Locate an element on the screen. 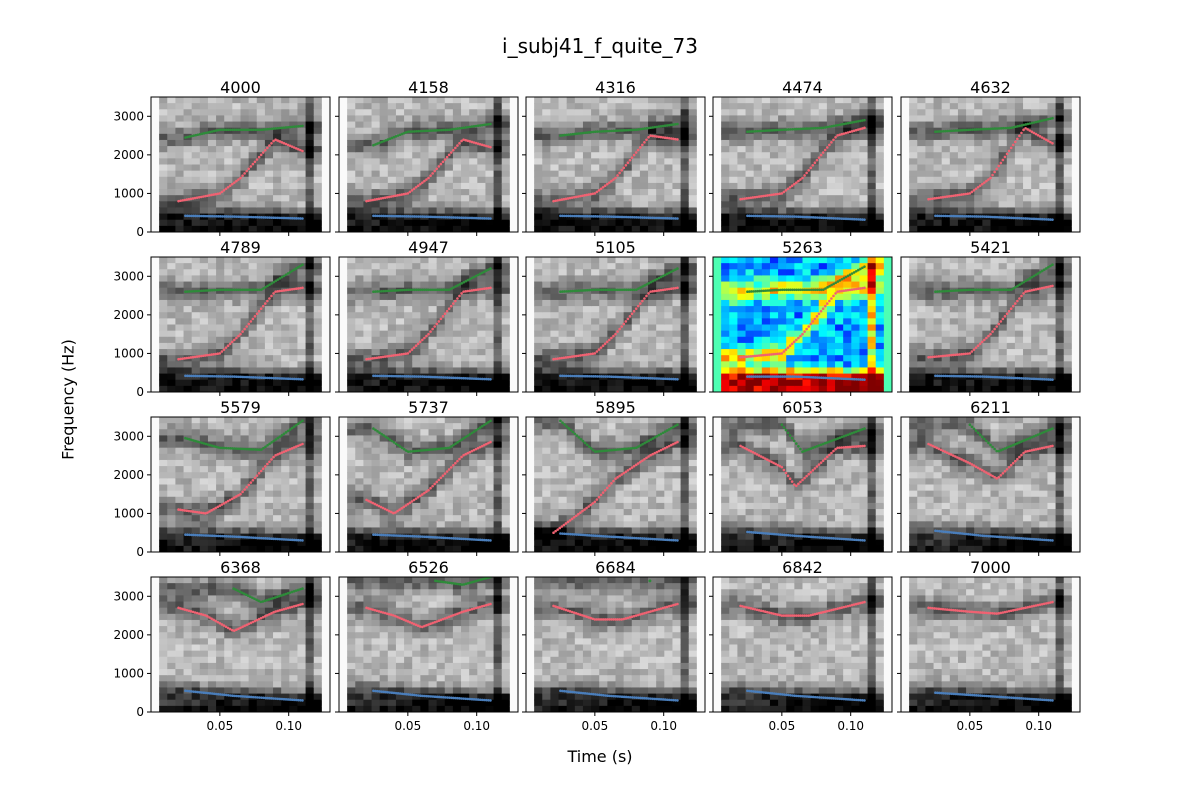 This screenshot has width=1200, height=800. panel-6211: 6211 is located at coordinates (989, 477).